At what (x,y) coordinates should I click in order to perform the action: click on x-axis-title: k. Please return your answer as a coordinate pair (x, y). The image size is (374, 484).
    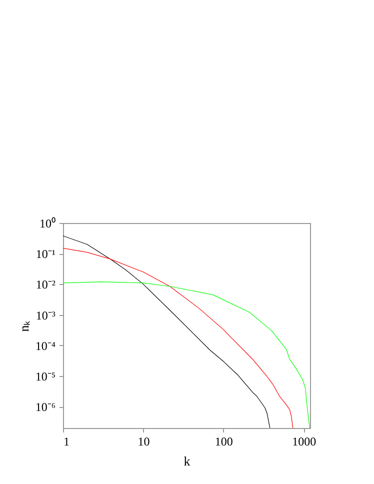
    Looking at the image, I should click on (187, 461).